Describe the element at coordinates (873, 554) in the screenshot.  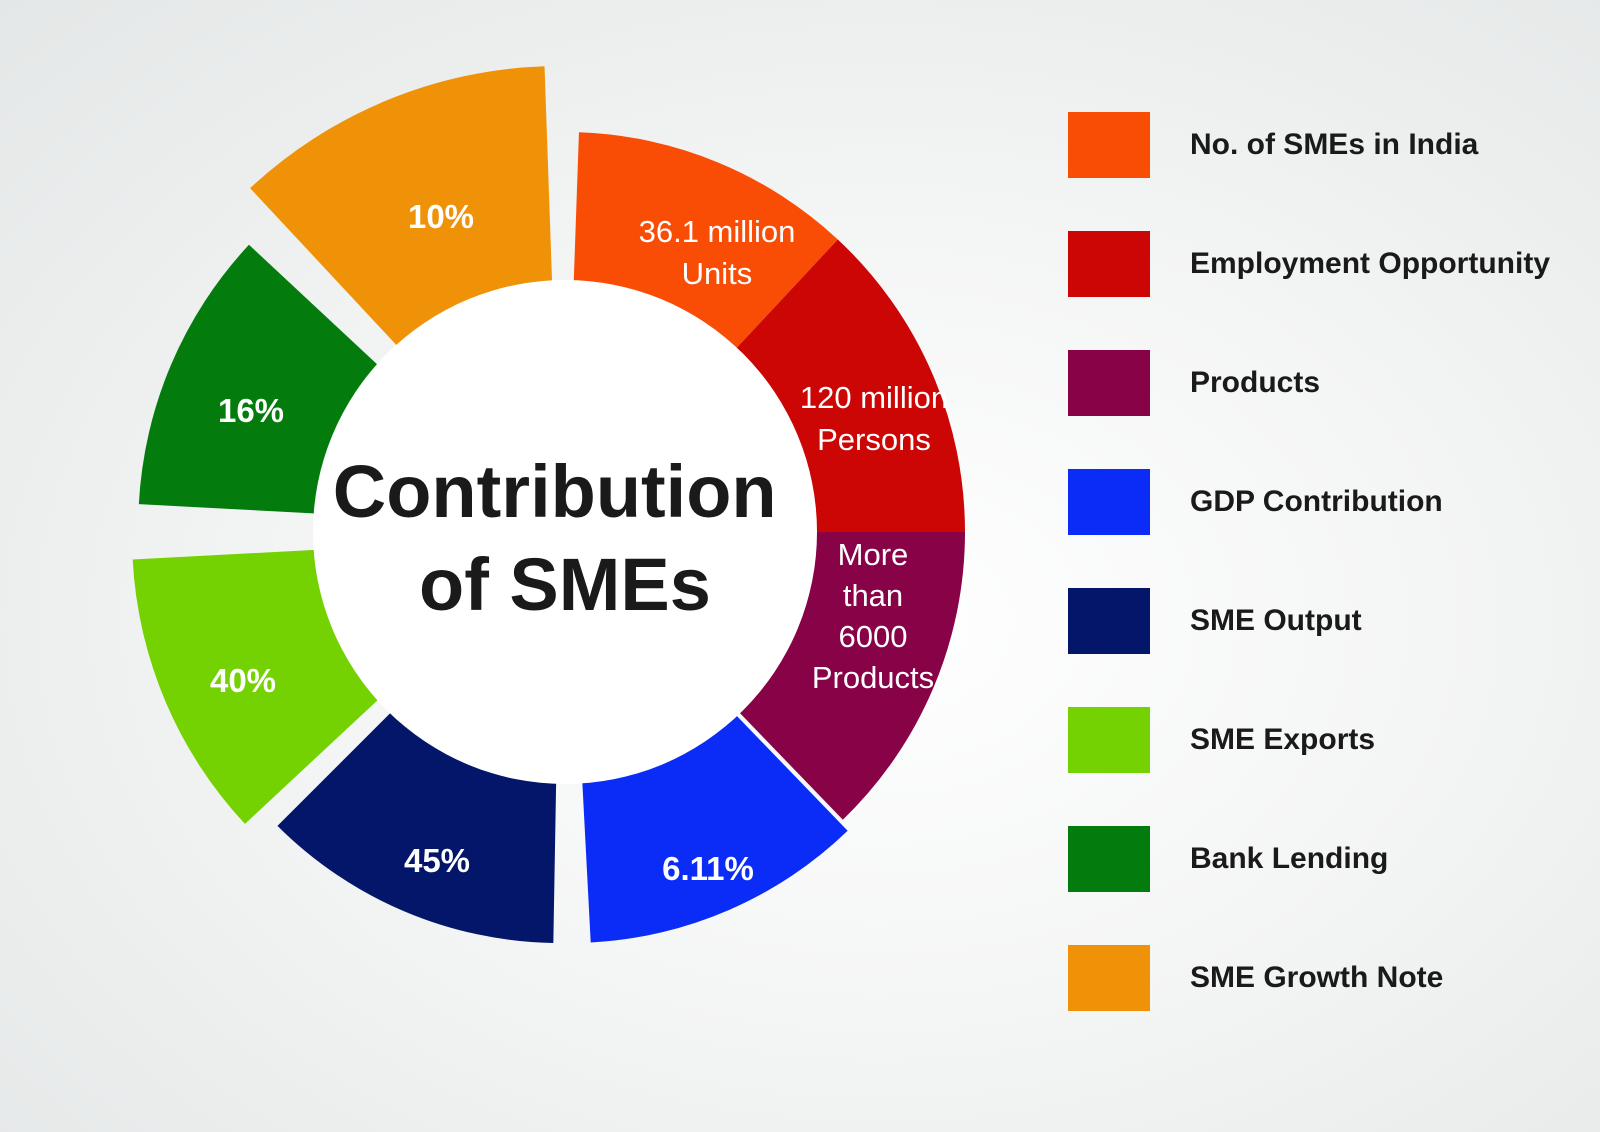
I see `segment-value-line: More` at that location.